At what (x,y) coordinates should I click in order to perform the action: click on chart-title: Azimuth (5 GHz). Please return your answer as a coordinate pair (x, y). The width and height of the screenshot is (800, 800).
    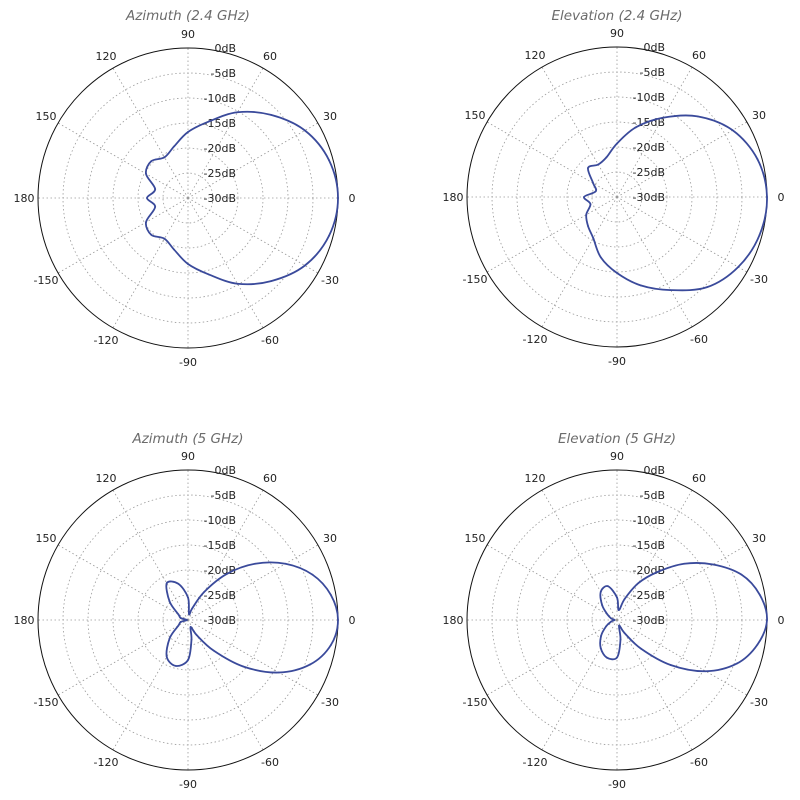
    Looking at the image, I should click on (187, 439).